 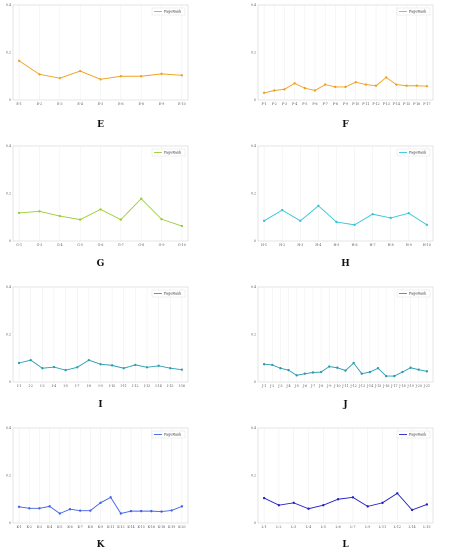 I want to click on x-tick-label: J-18, so click(x=401, y=386).